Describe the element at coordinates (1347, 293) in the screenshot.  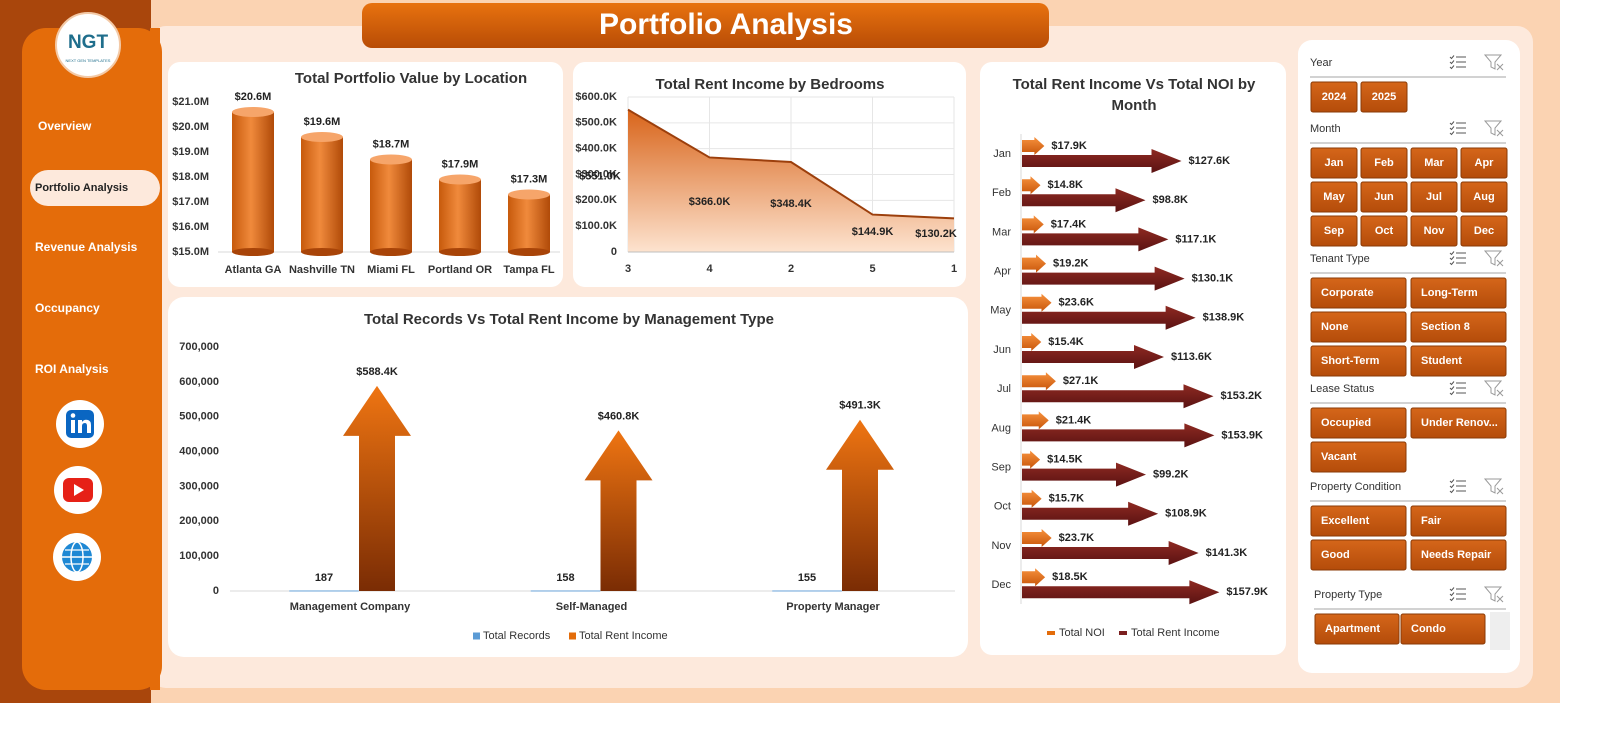
I see `slicer-button-label: Corporate` at that location.